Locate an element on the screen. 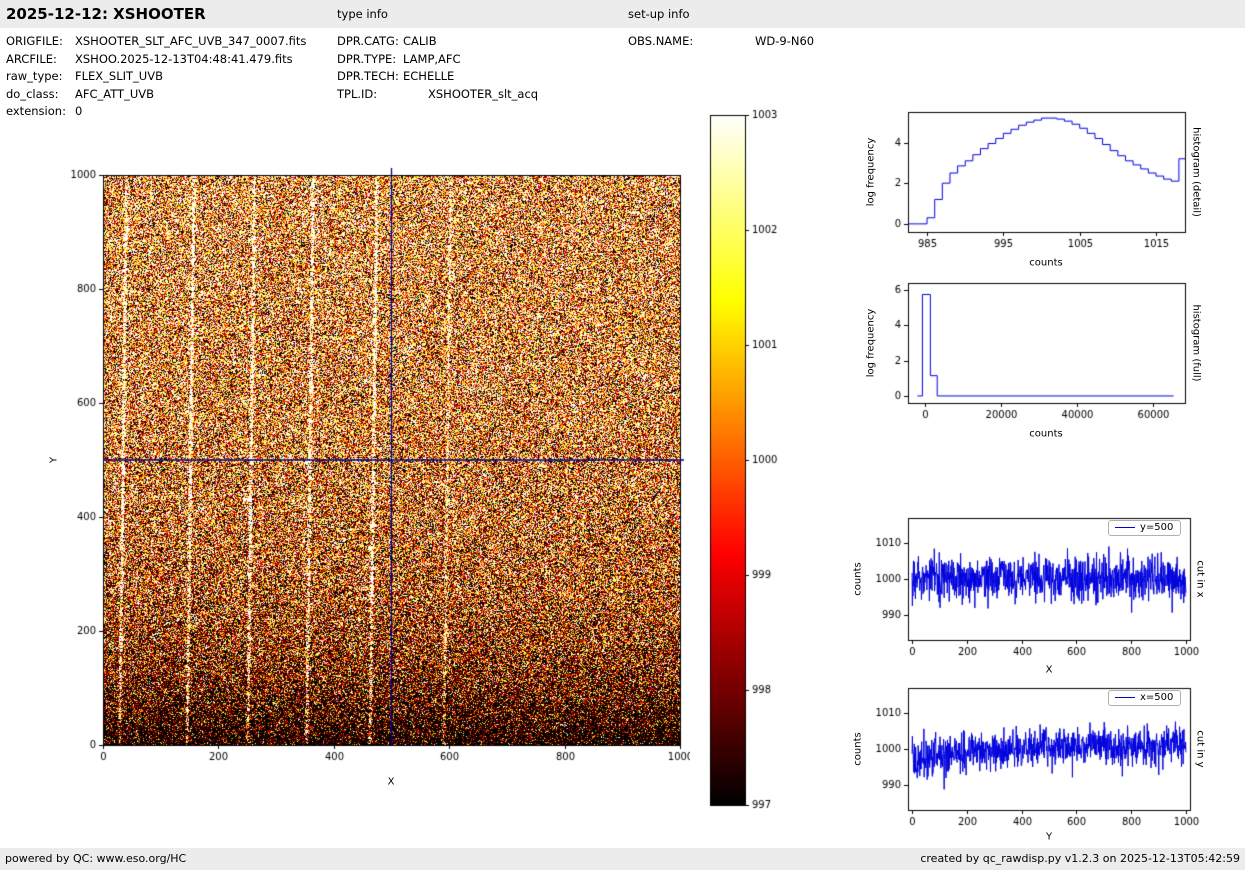 The image size is (1245, 870). obs-name-value: WD-9-N60 is located at coordinates (785, 41).